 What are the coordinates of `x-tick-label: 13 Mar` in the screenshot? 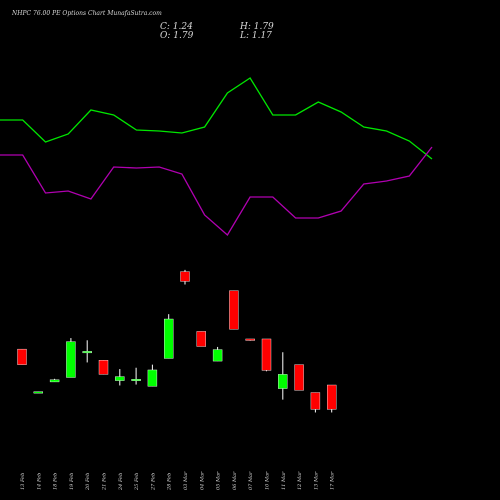 It's located at (316, 480).